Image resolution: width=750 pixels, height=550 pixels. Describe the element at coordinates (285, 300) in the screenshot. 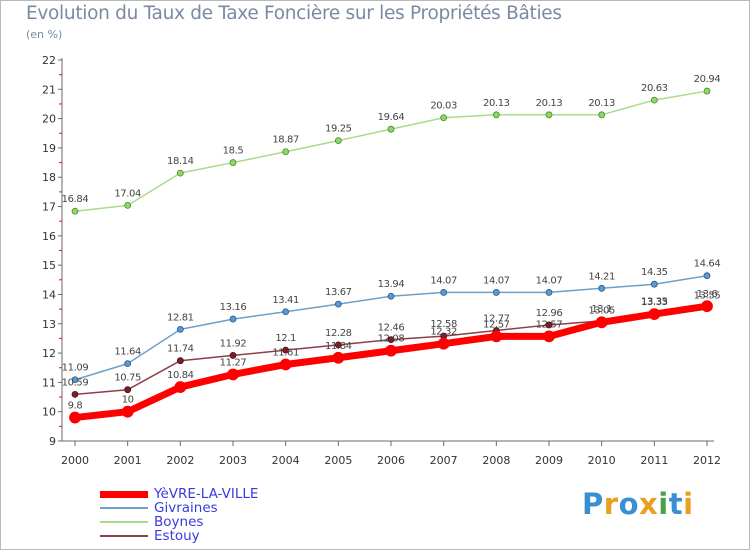

I see `data-label: 13.41` at that location.